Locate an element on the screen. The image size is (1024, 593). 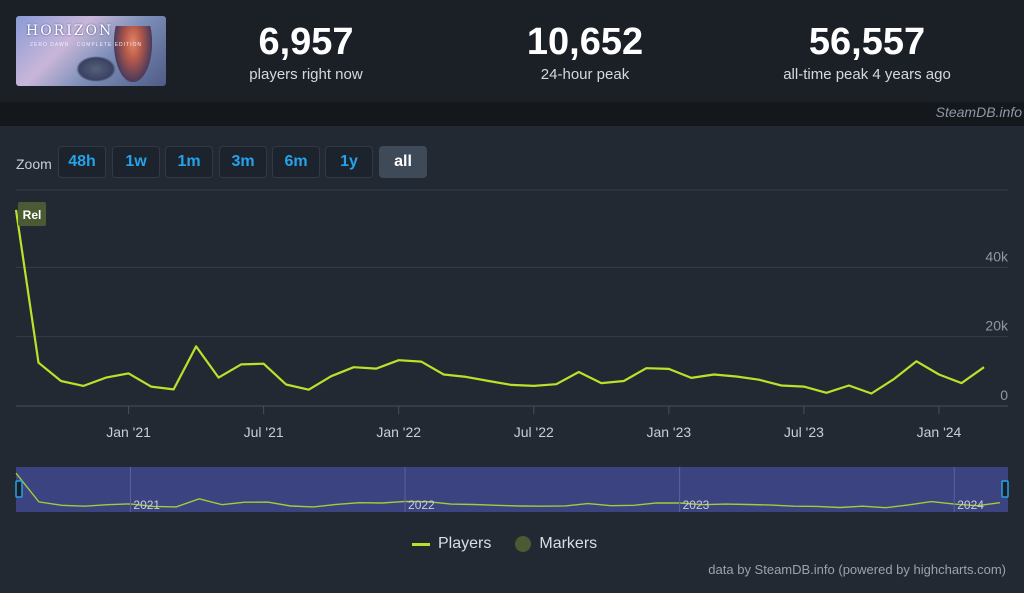
y-axis-ticks: 0 20k 40k is located at coordinates (997, 325).